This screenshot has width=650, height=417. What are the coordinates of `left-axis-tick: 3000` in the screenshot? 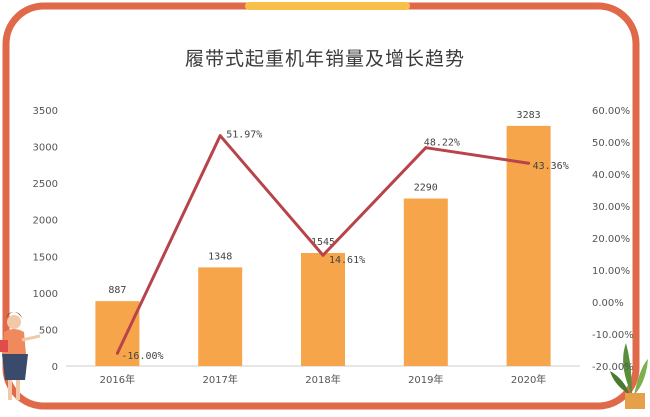 It's located at (45, 148).